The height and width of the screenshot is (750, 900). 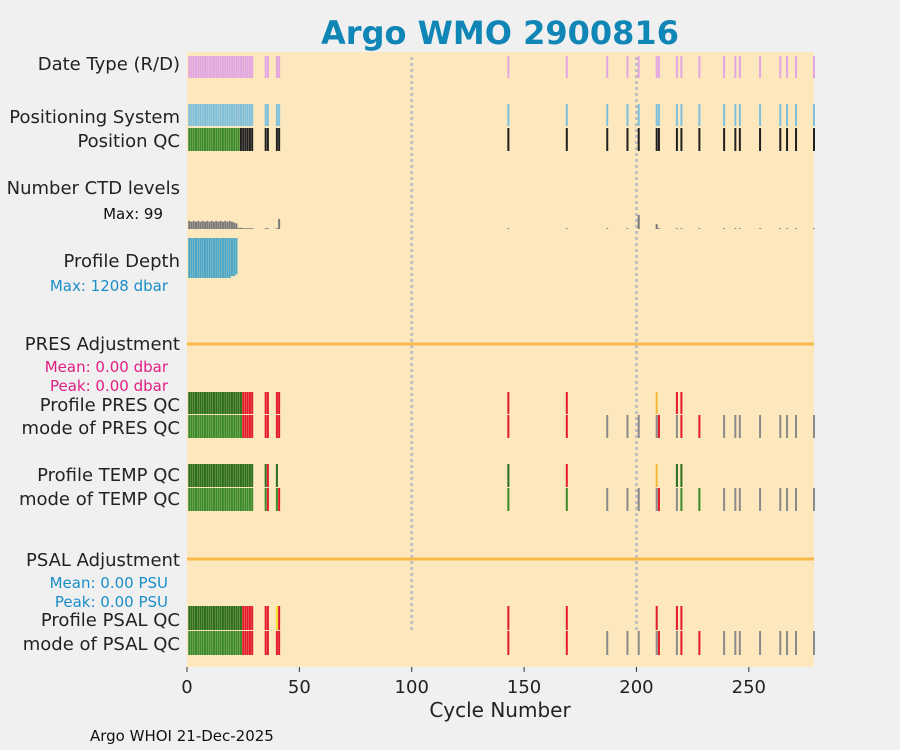 I want to click on label-position-qc: Position QC, so click(x=128, y=141).